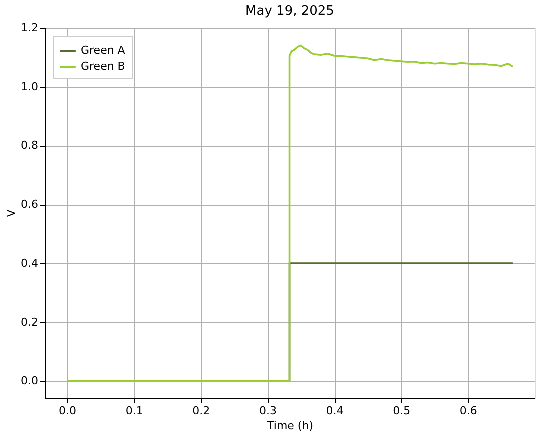  Describe the element at coordinates (29, 205) in the screenshot. I see `y-tick-label: 0.6` at that location.